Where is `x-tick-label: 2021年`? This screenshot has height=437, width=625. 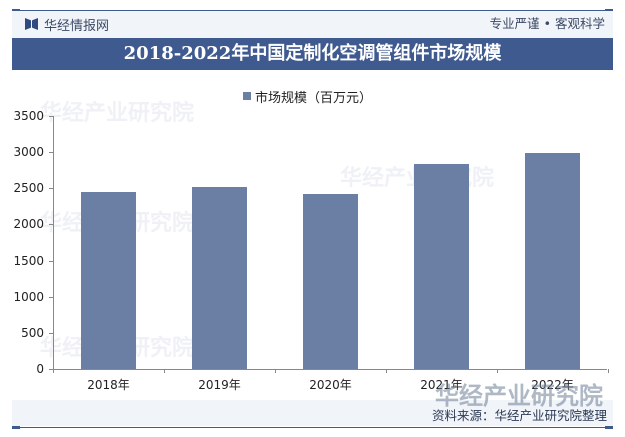 x-tick-label: 2021年 is located at coordinates (441, 385).